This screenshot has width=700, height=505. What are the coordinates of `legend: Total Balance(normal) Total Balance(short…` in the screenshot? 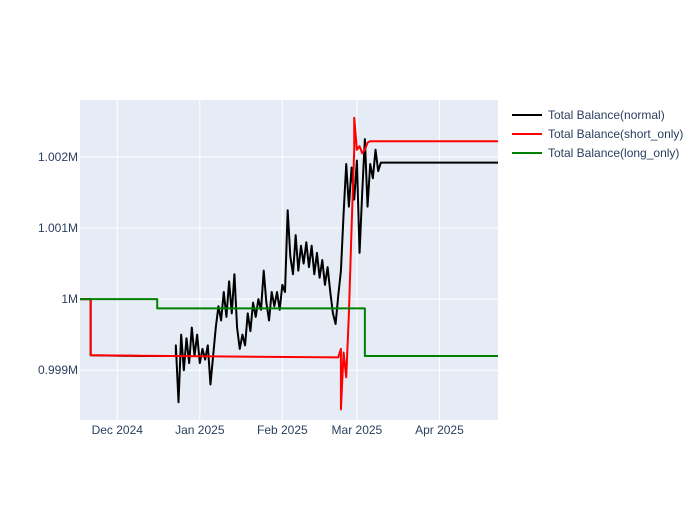 It's located at (597, 134).